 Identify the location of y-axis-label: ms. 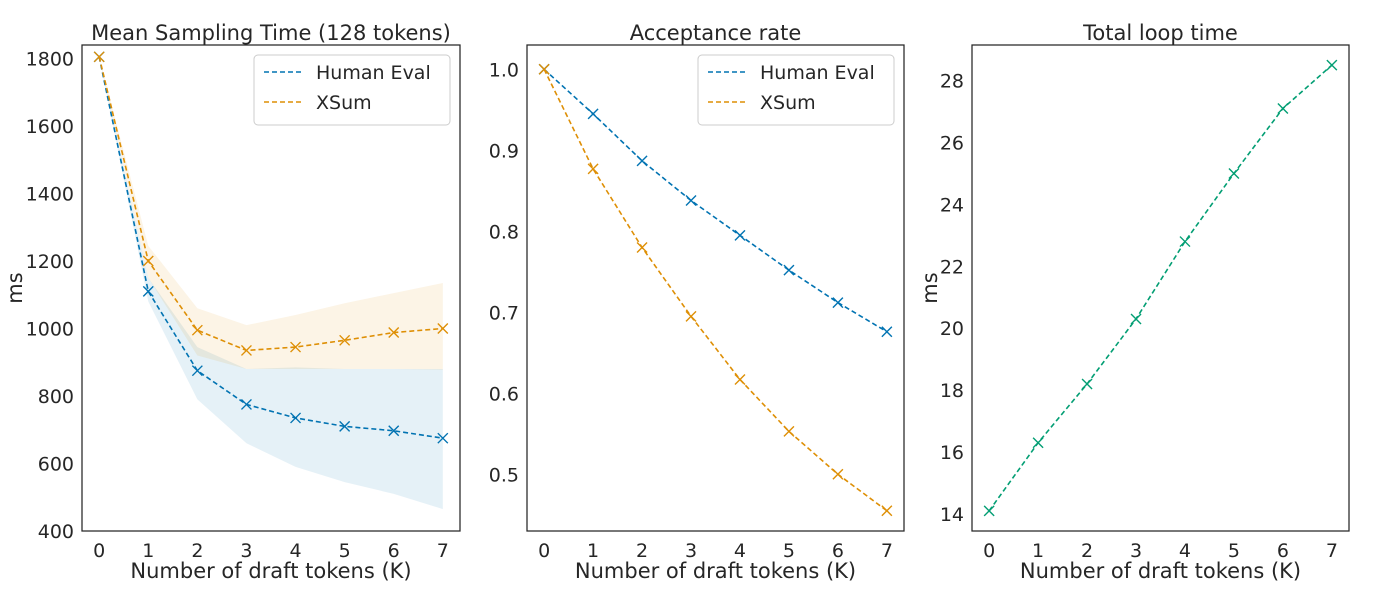
(930, 287).